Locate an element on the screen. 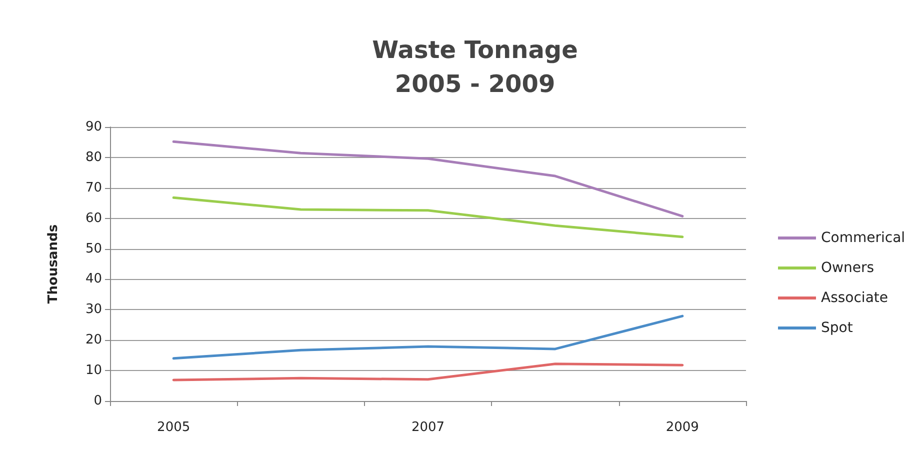  y-tick-label: 80 is located at coordinates (93, 157).